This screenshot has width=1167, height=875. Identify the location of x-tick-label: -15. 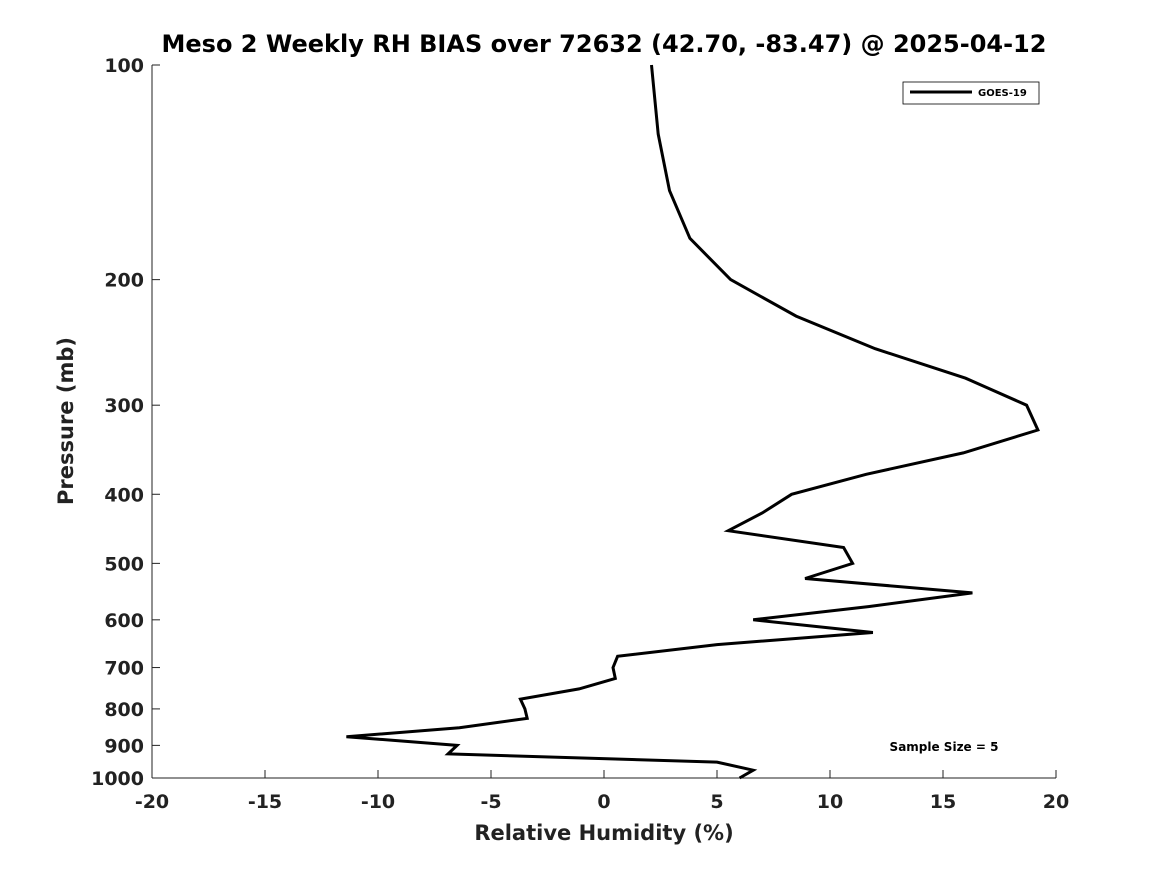
(265, 802).